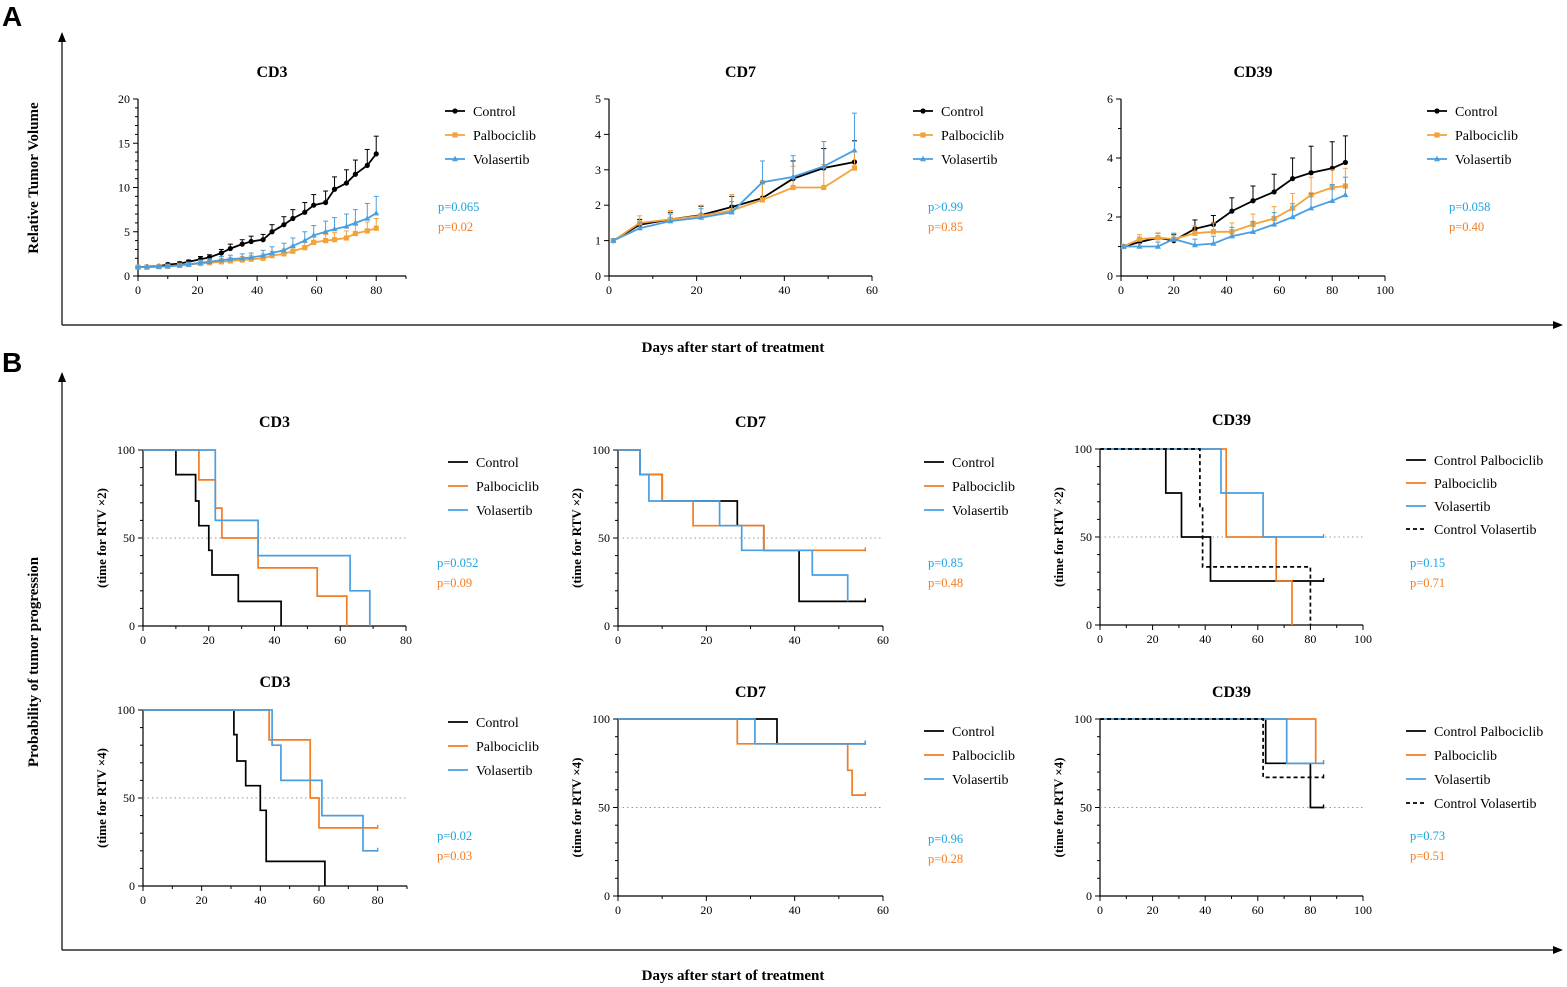 This screenshot has width=1567, height=987. Describe the element at coordinates (1110, 158) in the screenshot. I see `y-tick-label: 4` at that location.